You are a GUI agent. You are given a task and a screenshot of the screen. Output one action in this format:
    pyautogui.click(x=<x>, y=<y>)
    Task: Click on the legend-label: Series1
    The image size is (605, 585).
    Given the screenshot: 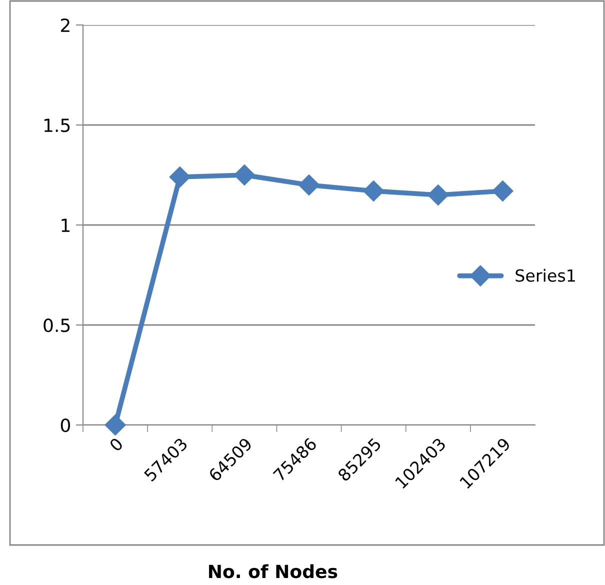 What is the action you would take?
    pyautogui.click(x=545, y=275)
    